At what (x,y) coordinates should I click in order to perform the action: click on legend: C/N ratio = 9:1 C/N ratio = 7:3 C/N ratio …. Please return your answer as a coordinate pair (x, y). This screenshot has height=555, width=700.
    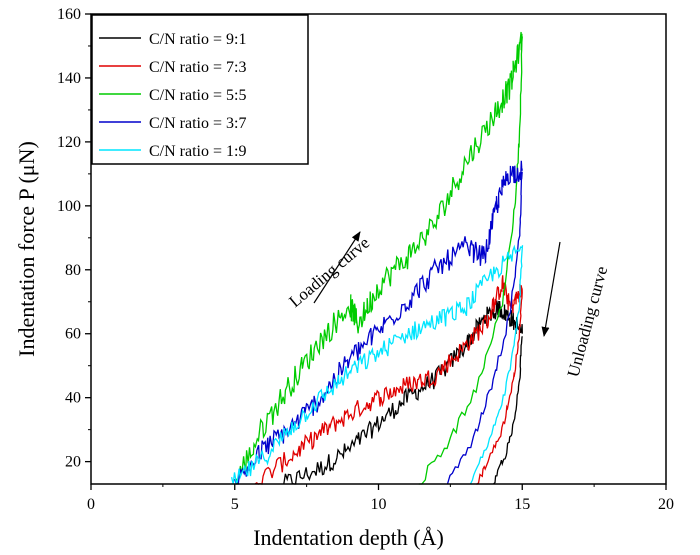
    Looking at the image, I should click on (200, 89).